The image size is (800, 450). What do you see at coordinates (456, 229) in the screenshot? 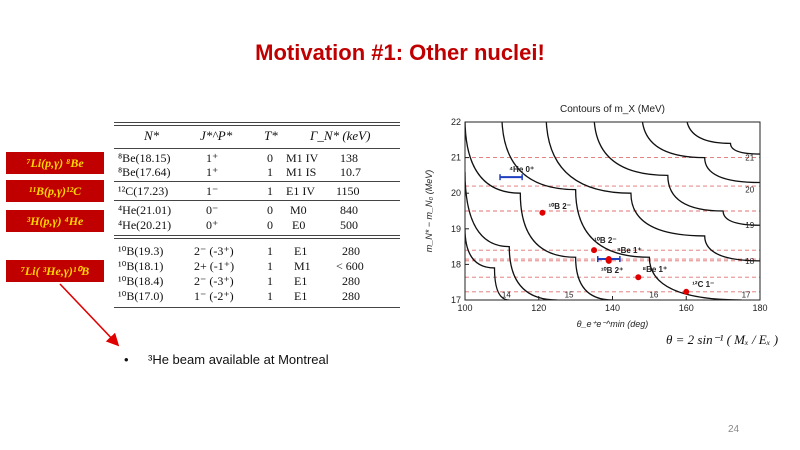
I see `y-tick-label: 19` at bounding box center [456, 229].